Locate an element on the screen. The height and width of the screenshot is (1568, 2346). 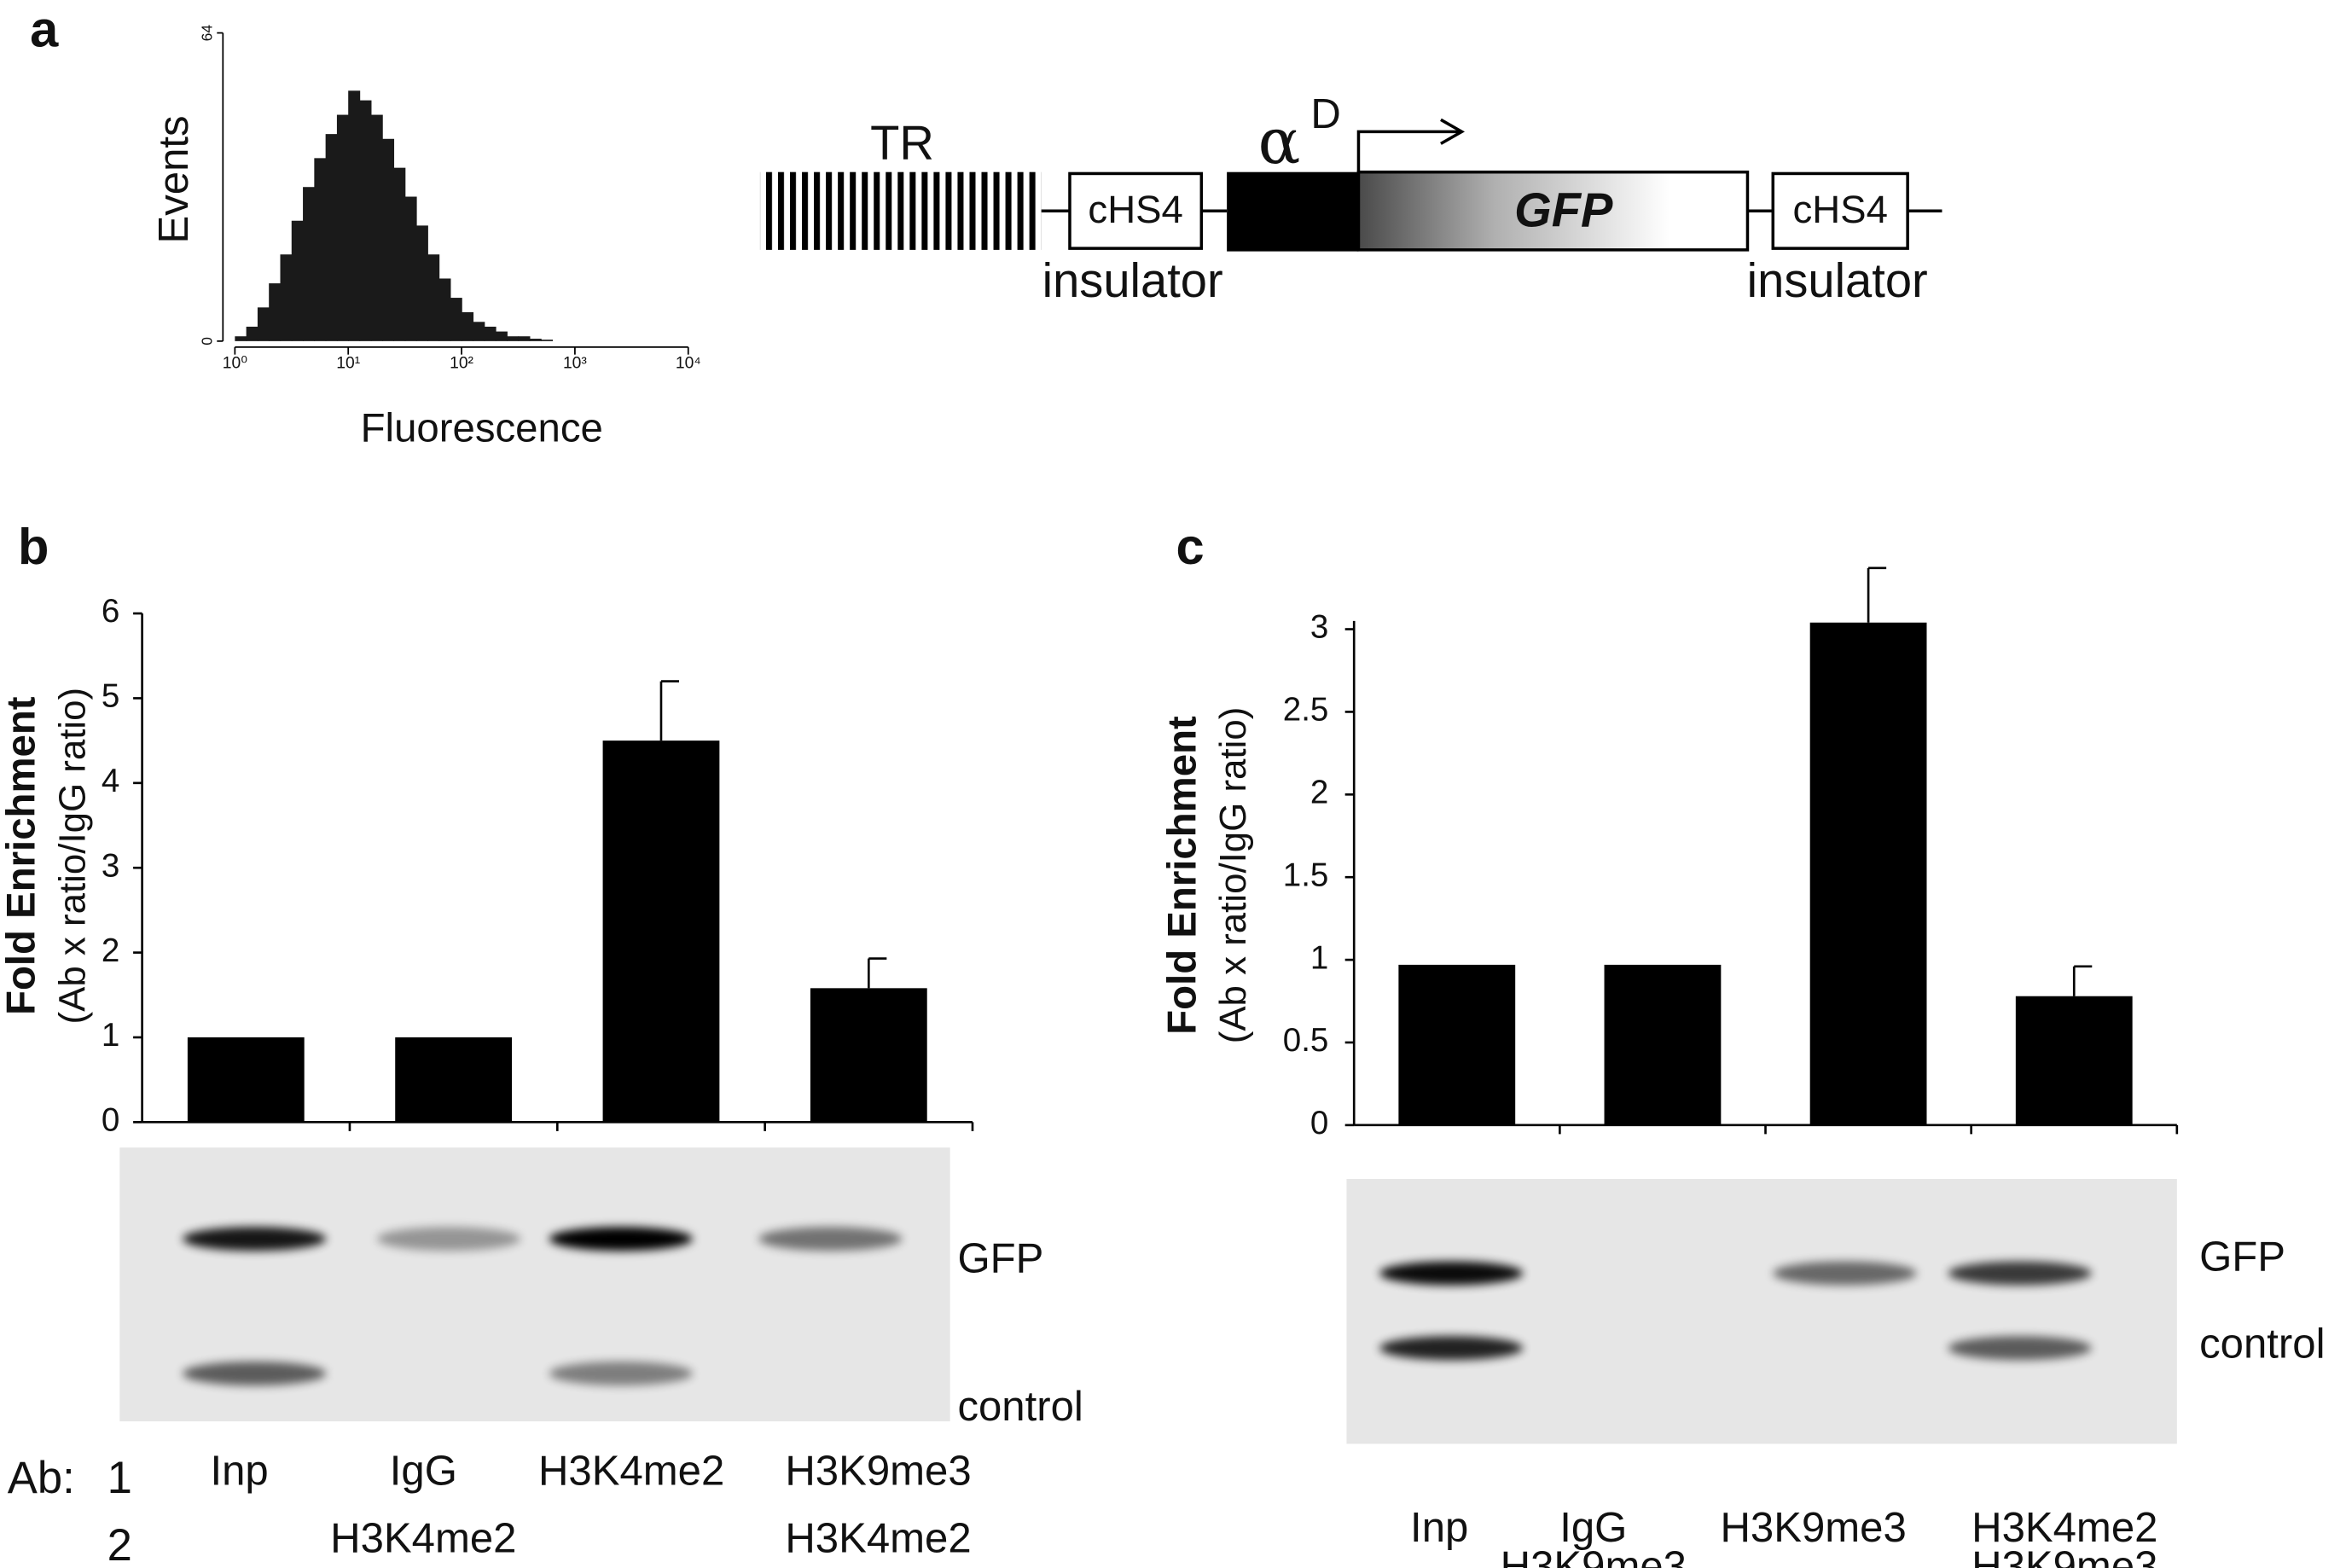
gene-label: GFP is located at coordinates (1563, 210).